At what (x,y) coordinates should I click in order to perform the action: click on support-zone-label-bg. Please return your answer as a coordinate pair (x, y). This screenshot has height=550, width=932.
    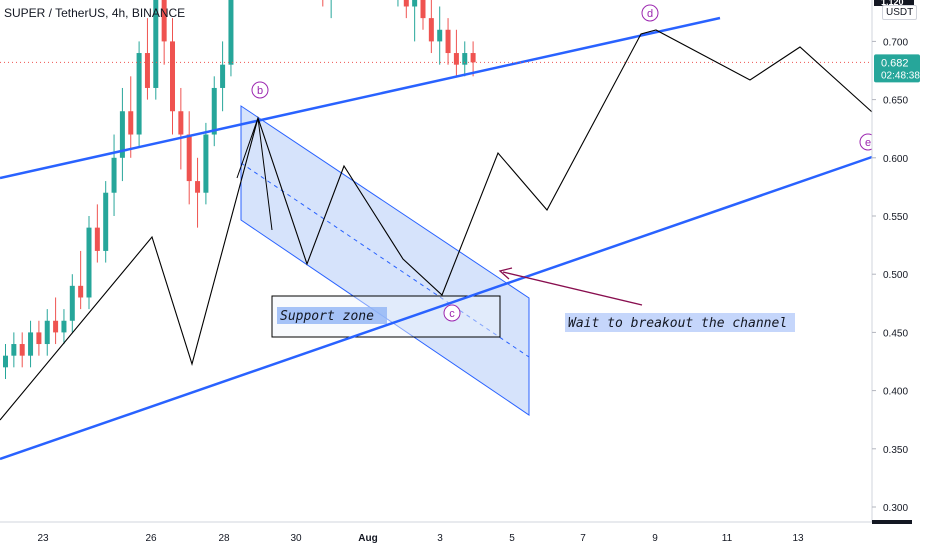
    Looking at the image, I should click on (332, 315).